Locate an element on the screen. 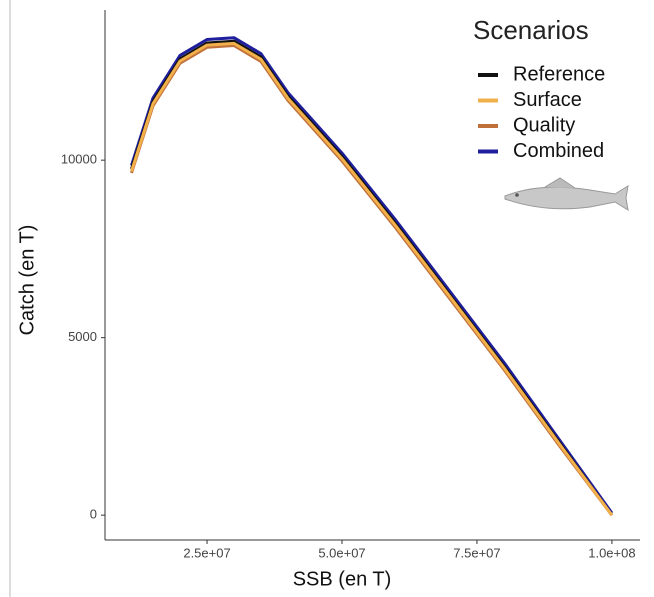 The width and height of the screenshot is (654, 597). y-axis-title: Catch (en T) is located at coordinates (27, 280).